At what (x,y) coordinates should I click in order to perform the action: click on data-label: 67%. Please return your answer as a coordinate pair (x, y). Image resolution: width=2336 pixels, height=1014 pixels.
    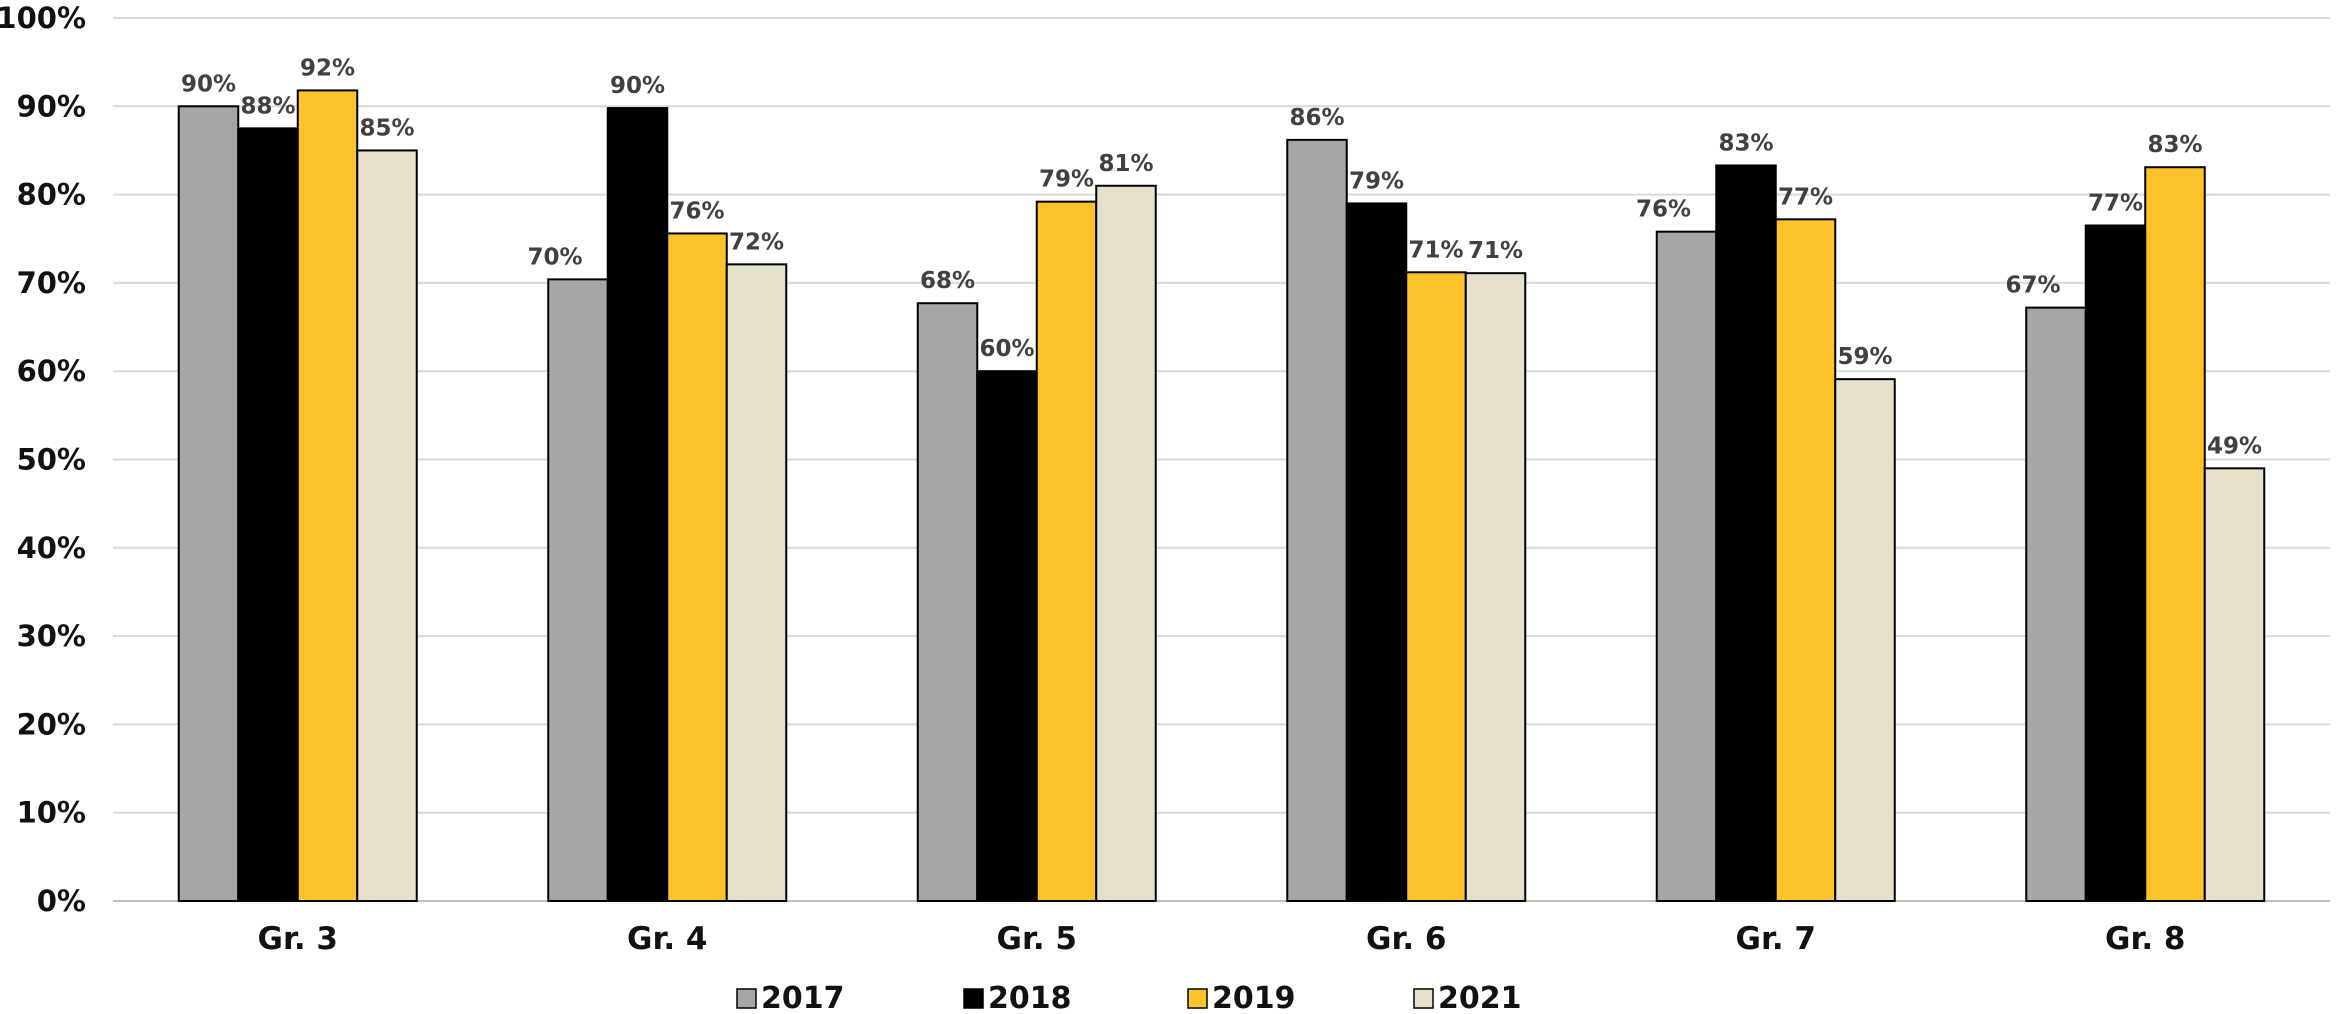
    Looking at the image, I should click on (2032, 286).